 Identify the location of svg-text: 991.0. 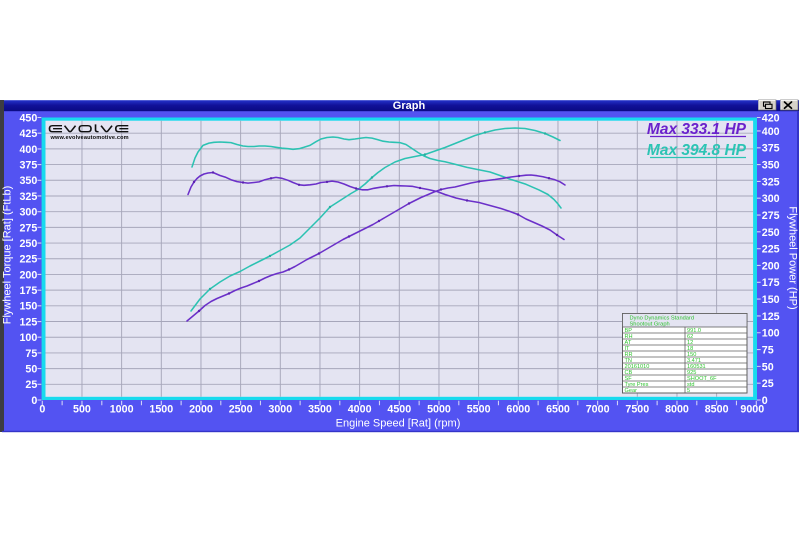
(694, 331).